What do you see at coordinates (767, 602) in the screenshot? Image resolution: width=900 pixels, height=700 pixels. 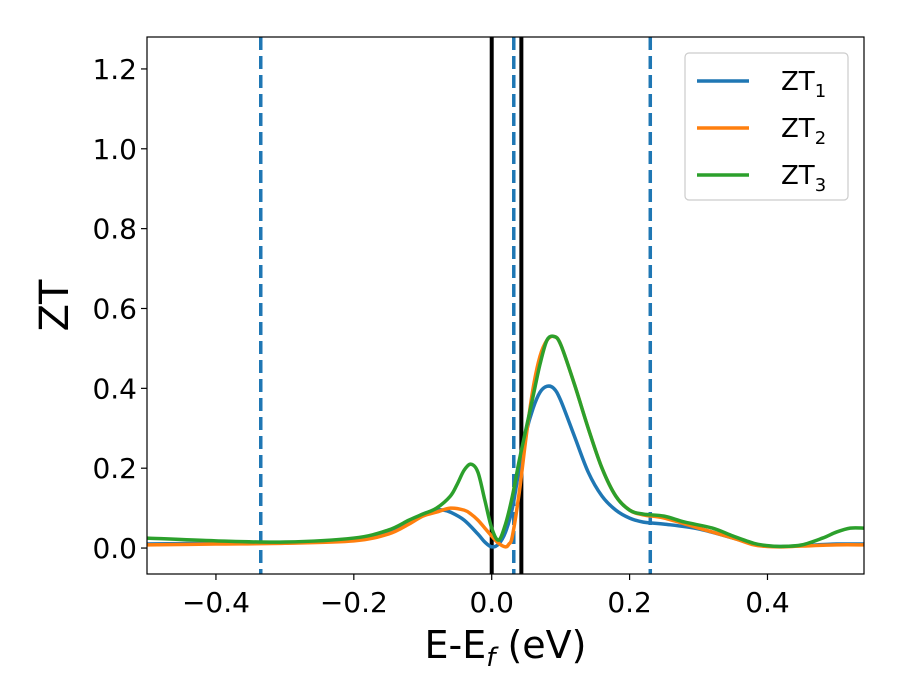 I see `x-tick-label: 0.4` at bounding box center [767, 602].